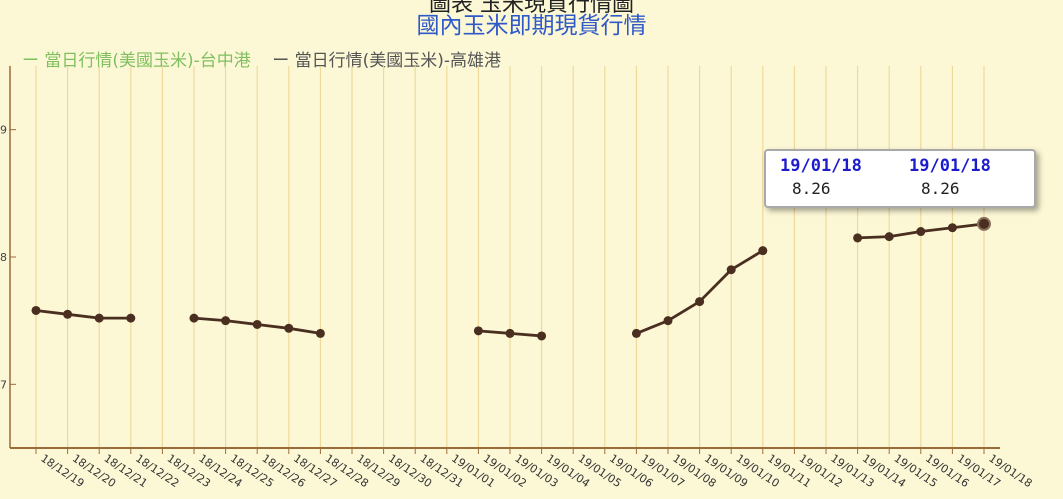 This screenshot has height=499, width=1063. What do you see at coordinates (900, 178) in the screenshot?
I see `chart-tooltip: 19/01/18 8.26 19/01/18 8.26` at bounding box center [900, 178].